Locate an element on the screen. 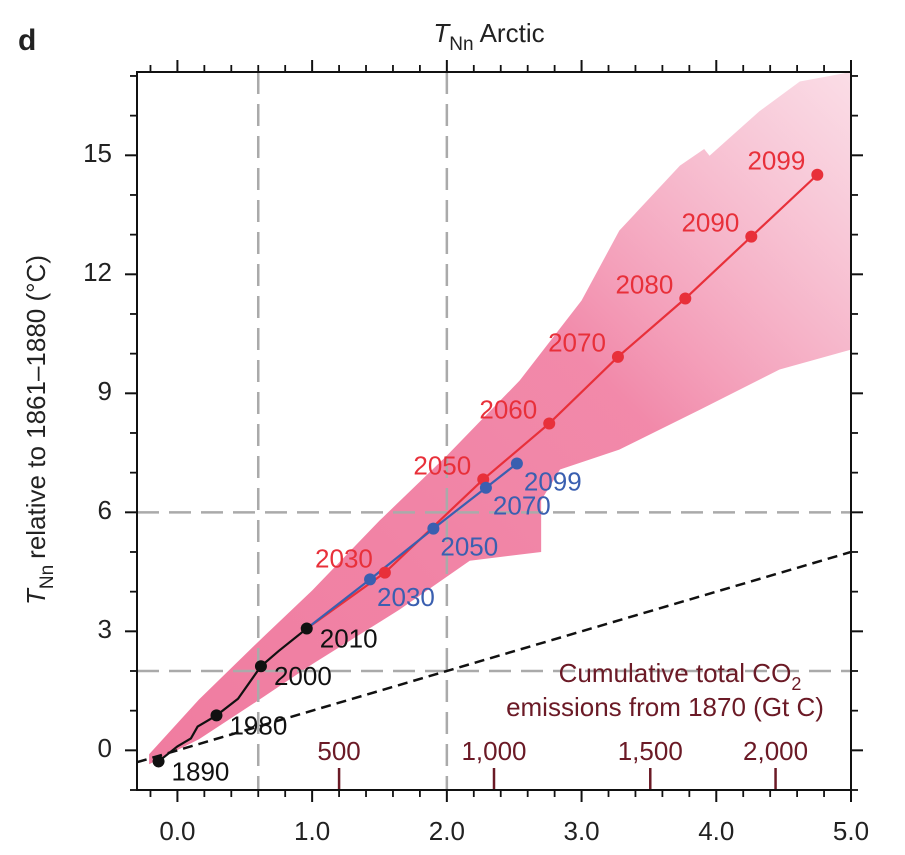 The image size is (905, 855). point-label: 1980 is located at coordinates (258, 725).